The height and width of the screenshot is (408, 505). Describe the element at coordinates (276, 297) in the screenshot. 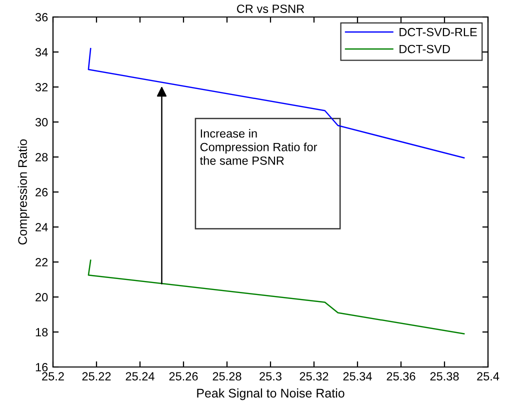

I see `line-series` at that location.